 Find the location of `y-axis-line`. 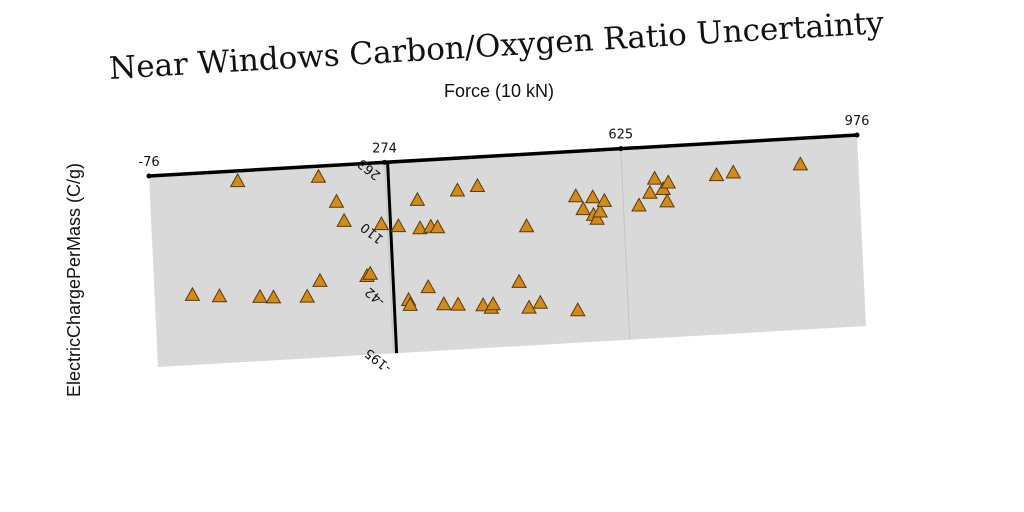

y-axis-line is located at coordinates (392, 258).